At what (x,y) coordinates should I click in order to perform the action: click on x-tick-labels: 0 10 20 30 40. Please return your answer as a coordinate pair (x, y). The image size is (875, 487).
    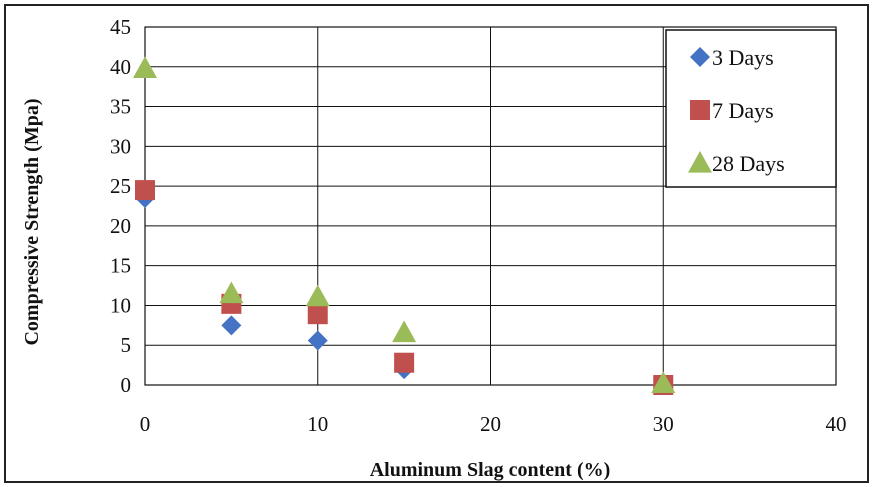
    Looking at the image, I should click on (493, 424).